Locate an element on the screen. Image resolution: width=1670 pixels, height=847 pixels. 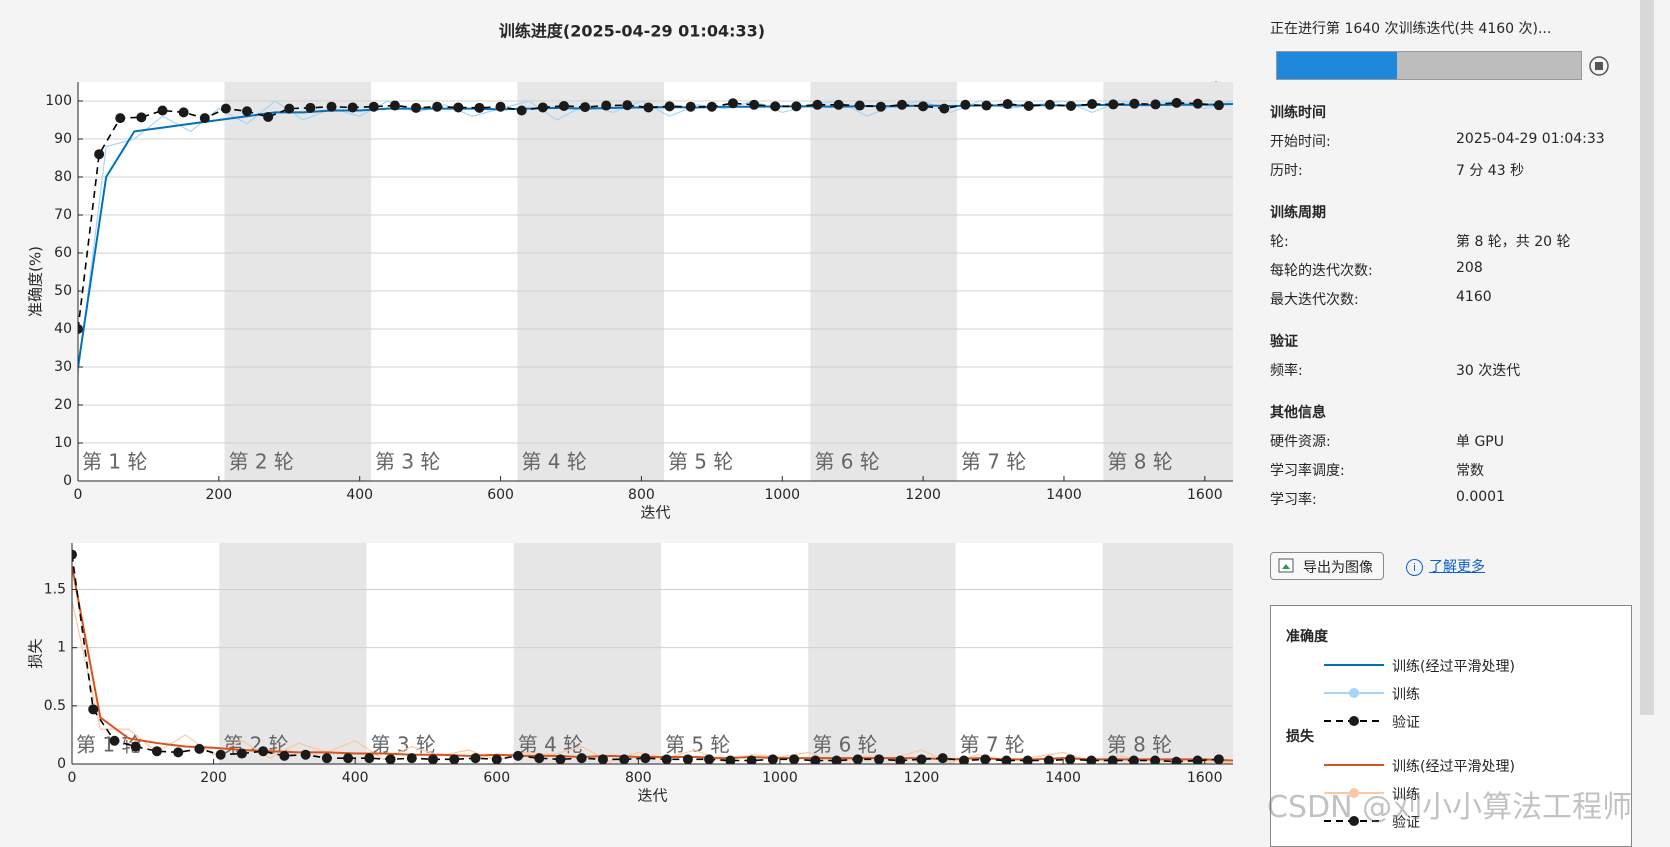
x-tick-label: 1400 is located at coordinates (1064, 495).